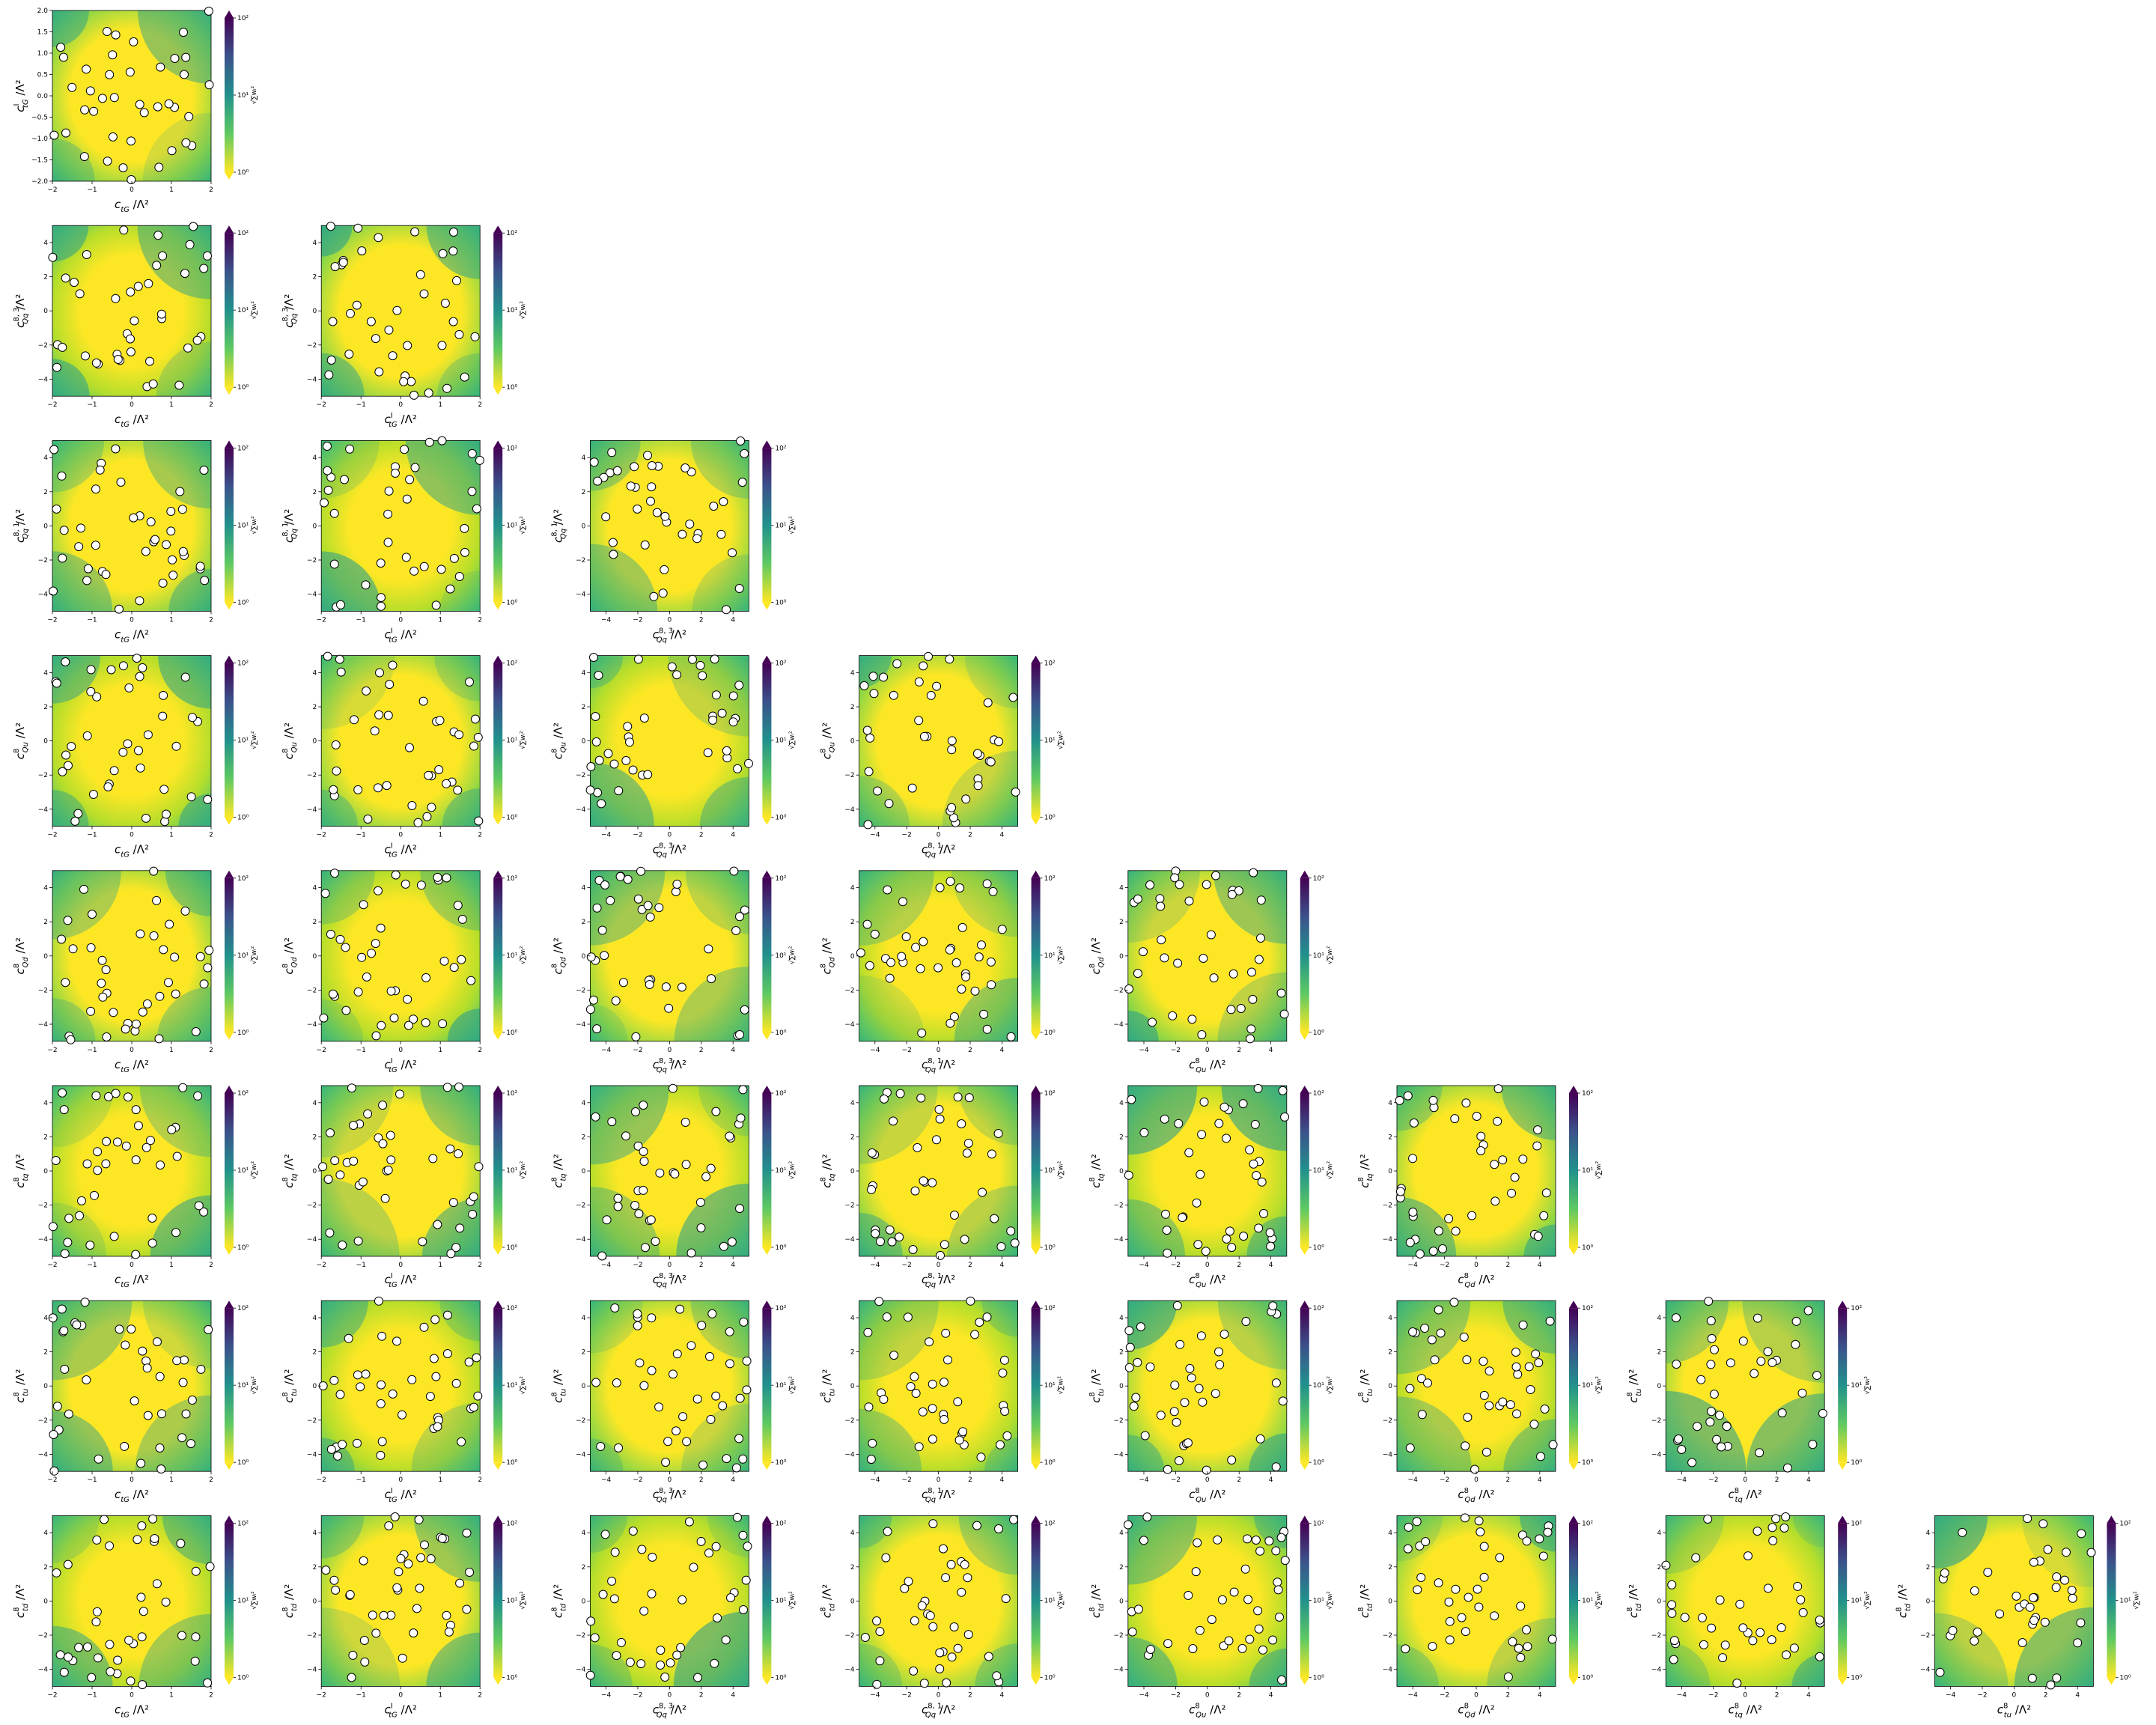 Image resolution: width=2156 pixels, height=1725 pixels. I want to click on x-tick-label: 0, so click(132, 405).